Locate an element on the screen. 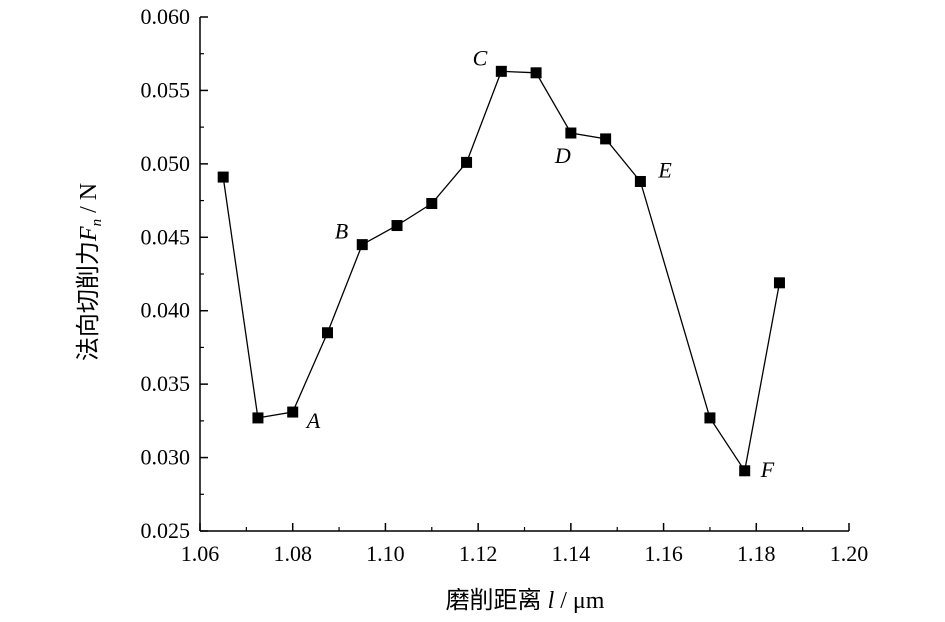  point-label-d: D is located at coordinates (562, 155).